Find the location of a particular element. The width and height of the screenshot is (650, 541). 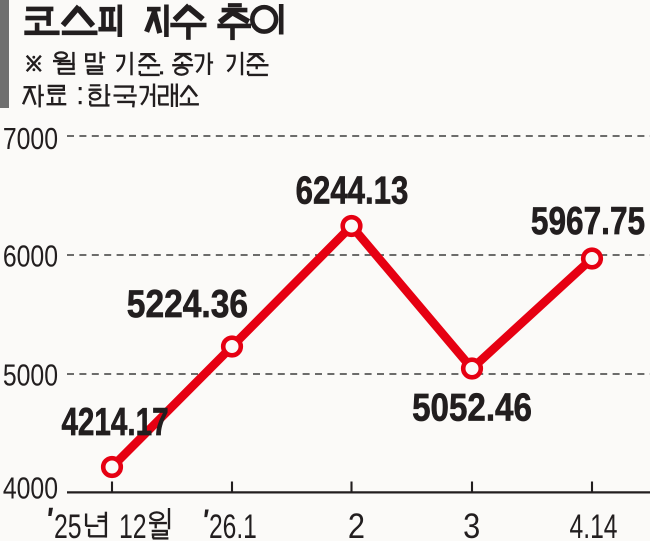

svg-text: 5967.75 is located at coordinates (588, 221).